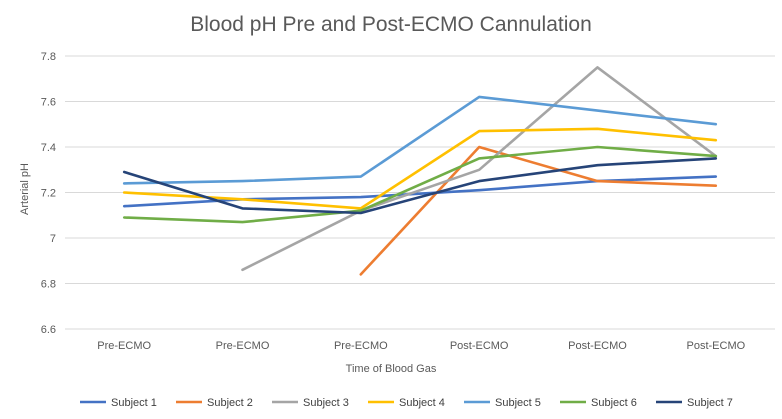 This screenshot has width=782, height=419. I want to click on y-axis-label: Arterial pH, so click(25, 189).